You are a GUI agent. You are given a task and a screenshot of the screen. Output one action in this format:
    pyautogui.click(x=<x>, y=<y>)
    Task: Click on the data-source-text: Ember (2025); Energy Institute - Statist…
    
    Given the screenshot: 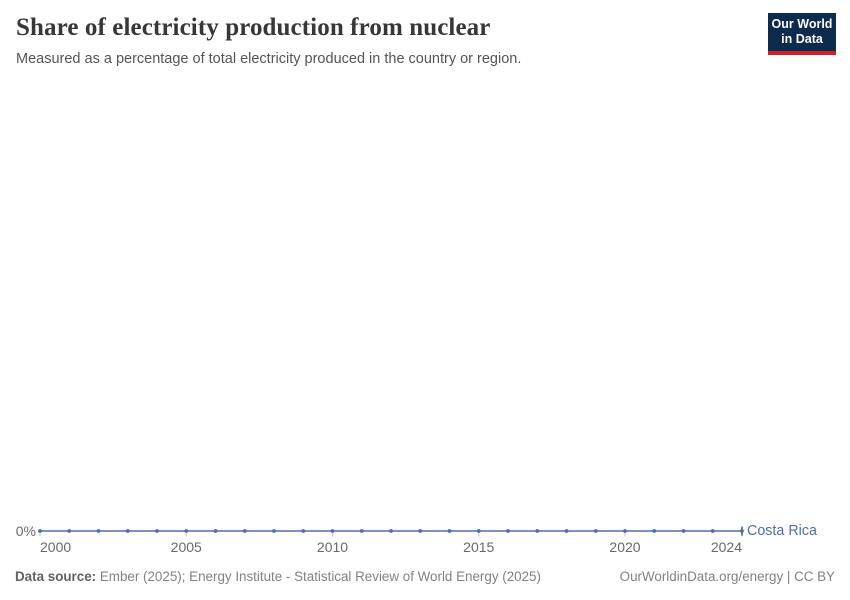 What is the action you would take?
    pyautogui.click(x=320, y=576)
    